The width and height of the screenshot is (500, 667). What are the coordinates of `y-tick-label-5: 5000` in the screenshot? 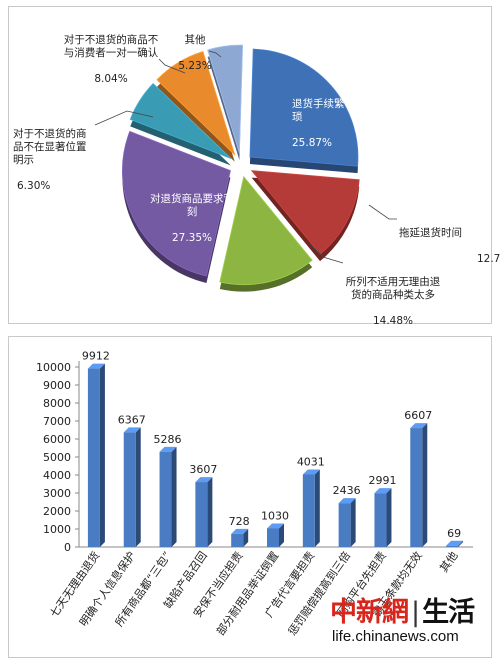 It's located at (57, 457).